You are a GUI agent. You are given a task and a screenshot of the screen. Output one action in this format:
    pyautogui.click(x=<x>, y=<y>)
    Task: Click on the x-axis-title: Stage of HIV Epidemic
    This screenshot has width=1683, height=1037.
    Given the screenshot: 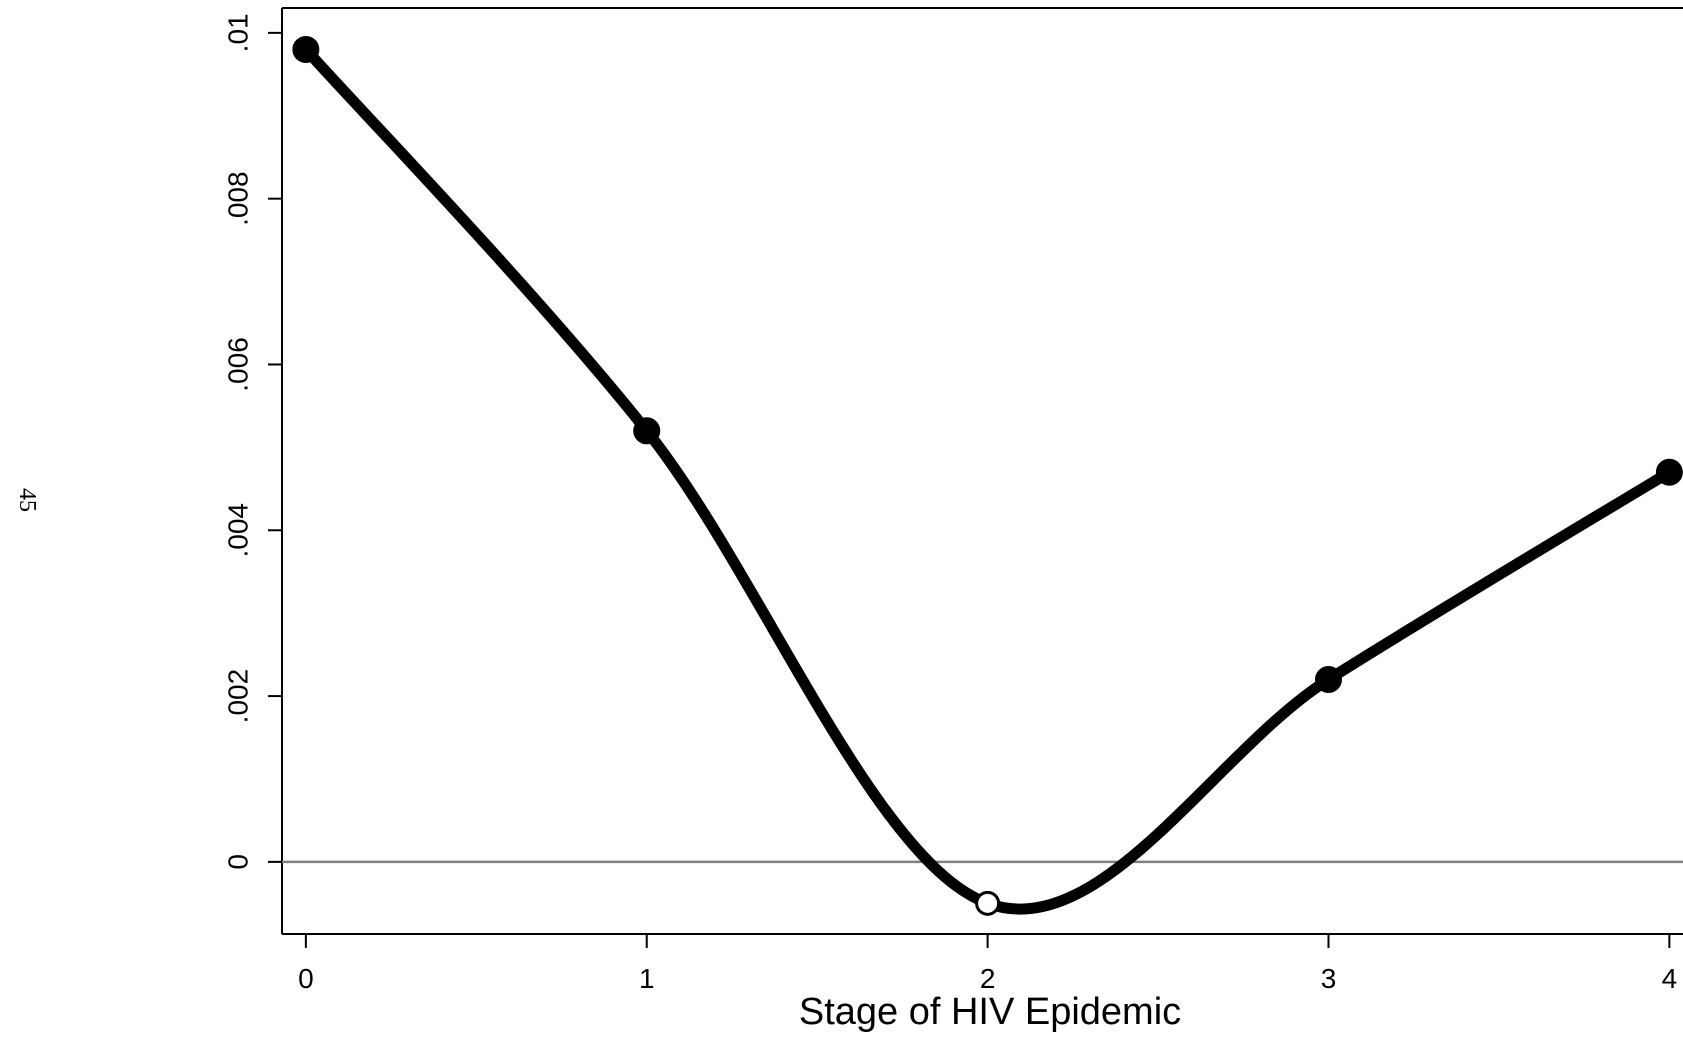 What is the action you would take?
    pyautogui.click(x=990, y=1012)
    